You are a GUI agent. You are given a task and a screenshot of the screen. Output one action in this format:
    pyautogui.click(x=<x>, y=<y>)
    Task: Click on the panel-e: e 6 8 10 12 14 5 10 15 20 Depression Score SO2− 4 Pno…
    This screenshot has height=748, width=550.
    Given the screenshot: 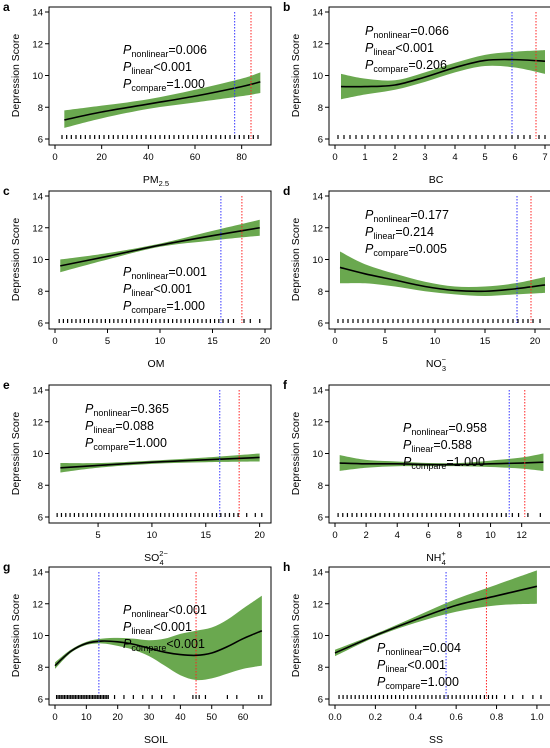 What is the action you would take?
    pyautogui.click(x=137, y=472)
    